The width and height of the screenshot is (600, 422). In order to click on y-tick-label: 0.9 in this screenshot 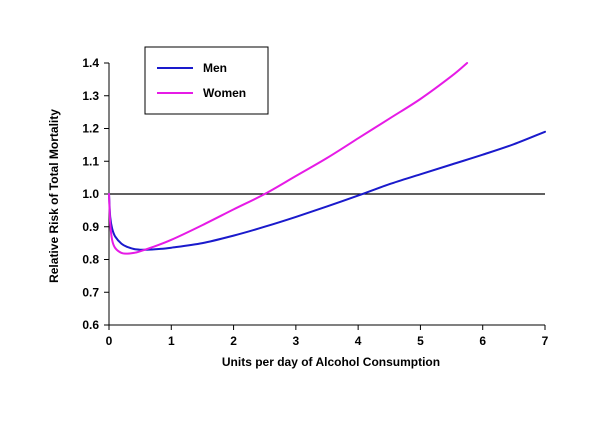, I will do `click(90, 227)`.